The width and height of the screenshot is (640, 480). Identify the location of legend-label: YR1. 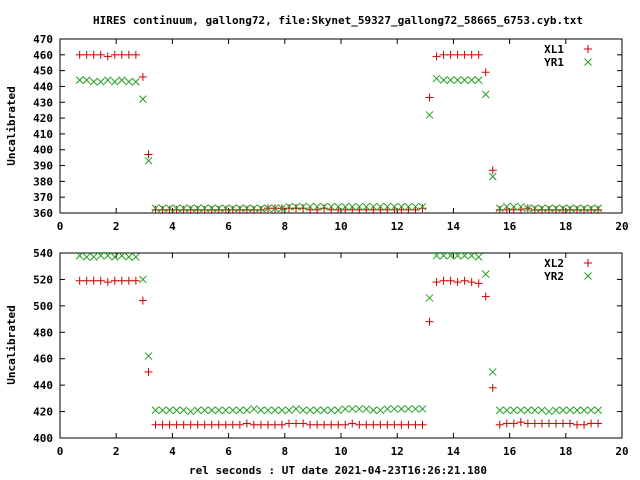
(554, 62).